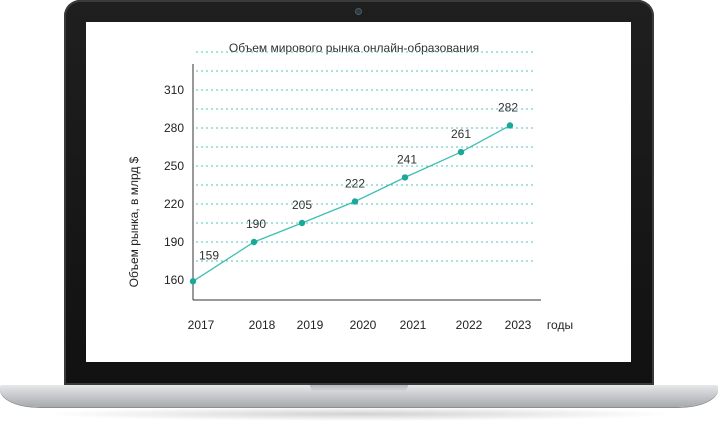  What do you see at coordinates (310, 325) in the screenshot?
I see `x-tick-label: 2019` at bounding box center [310, 325].